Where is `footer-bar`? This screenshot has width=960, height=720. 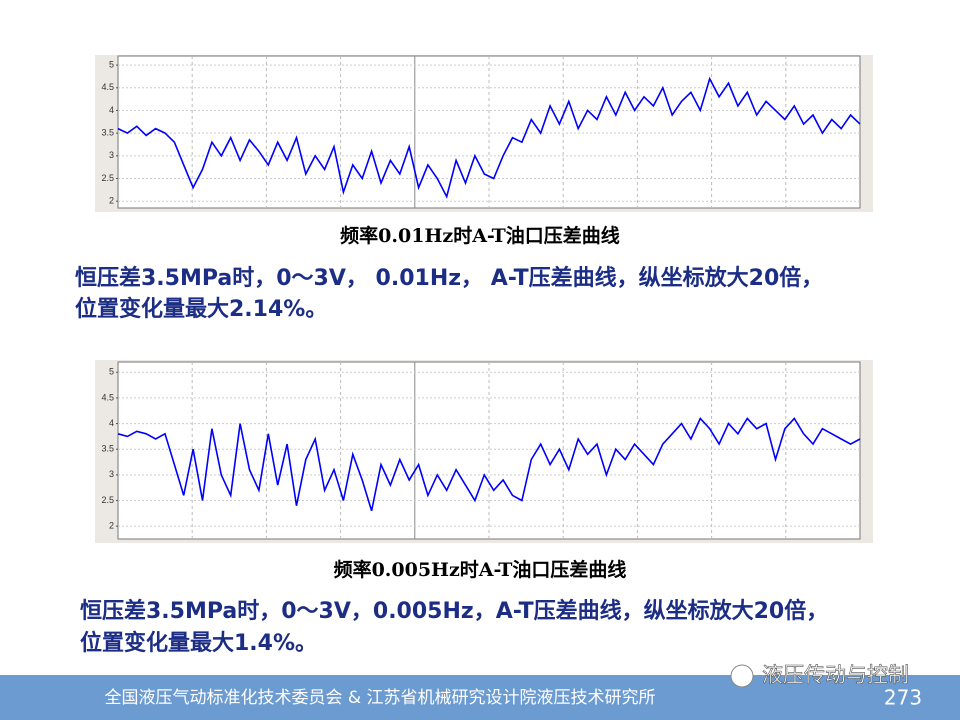 footer-bar is located at coordinates (480, 697).